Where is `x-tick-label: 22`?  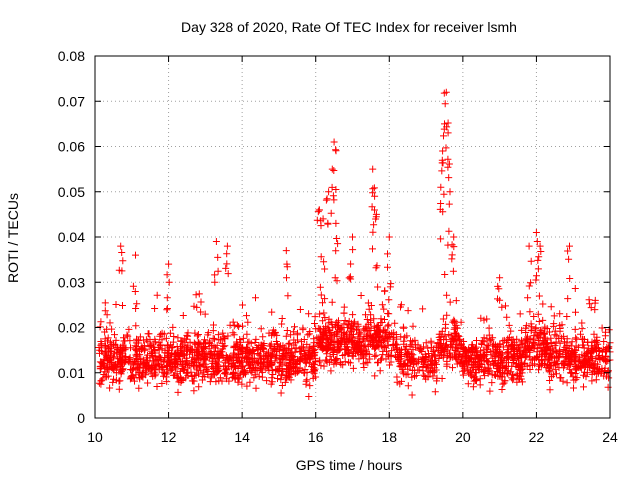 x-tick-label: 22 is located at coordinates (537, 437).